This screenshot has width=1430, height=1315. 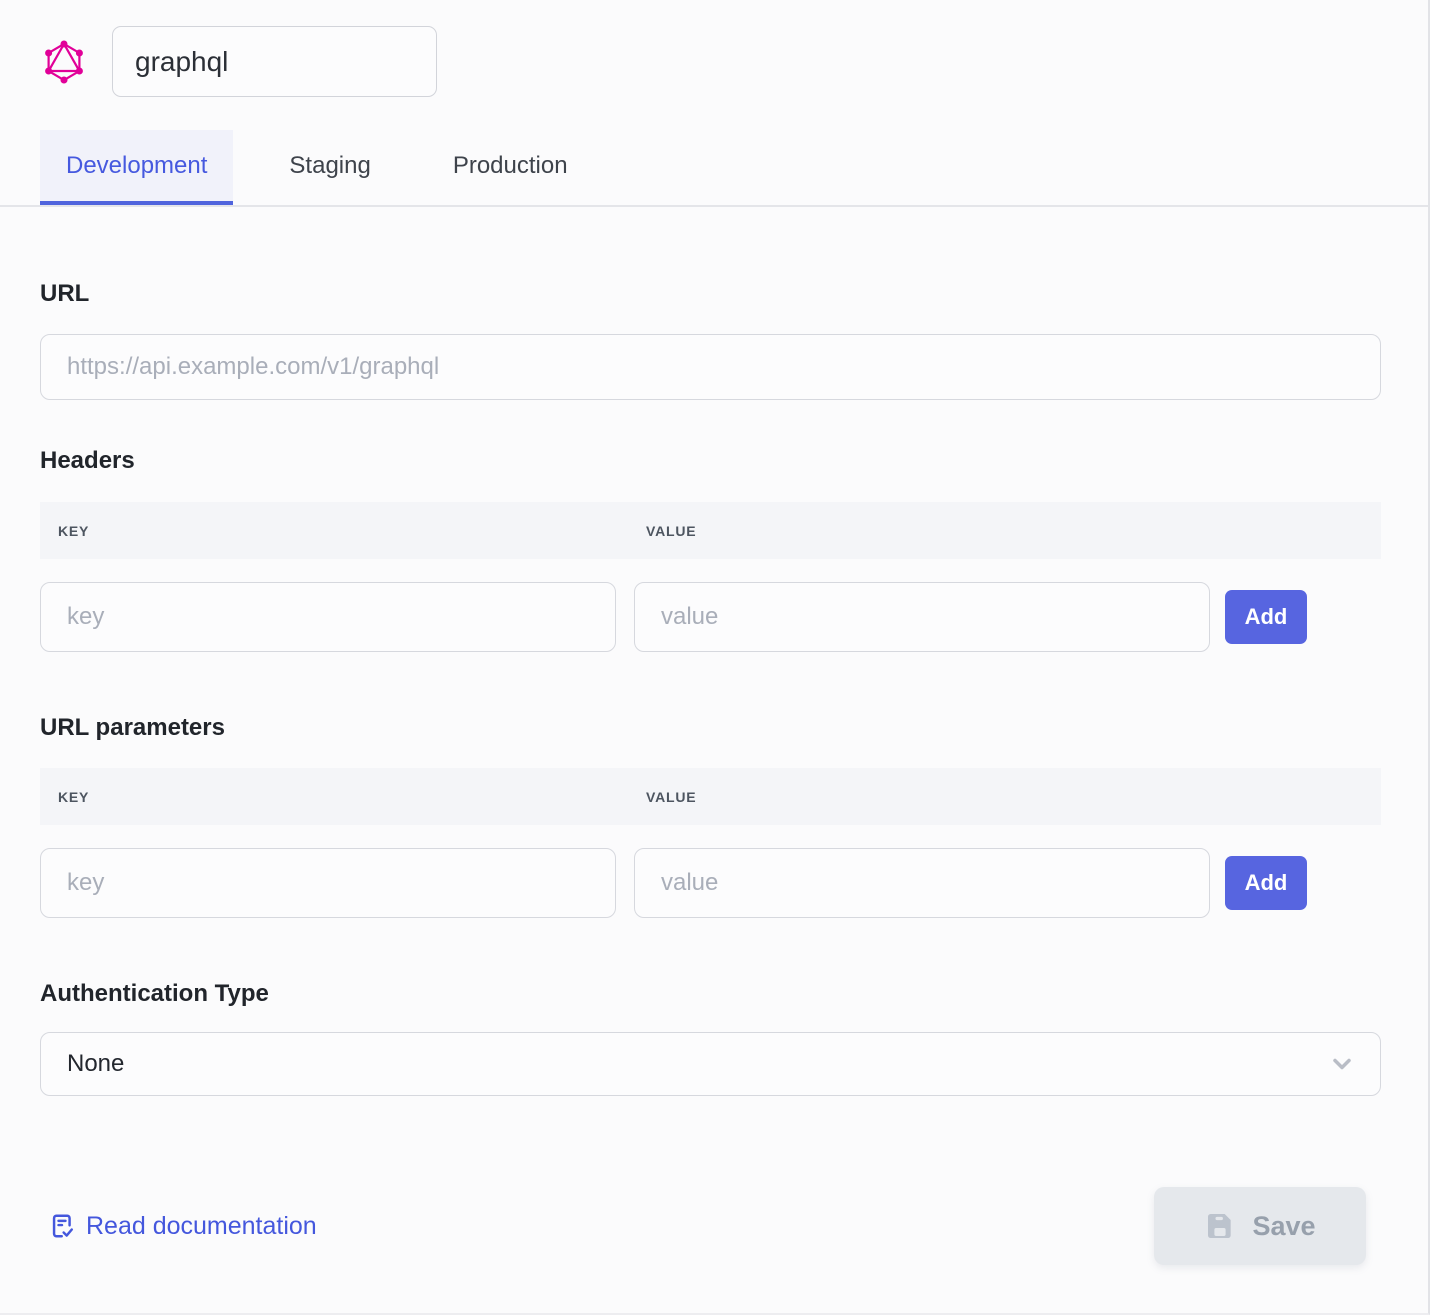 What do you see at coordinates (274, 61) in the screenshot?
I see `connector-name-input` at bounding box center [274, 61].